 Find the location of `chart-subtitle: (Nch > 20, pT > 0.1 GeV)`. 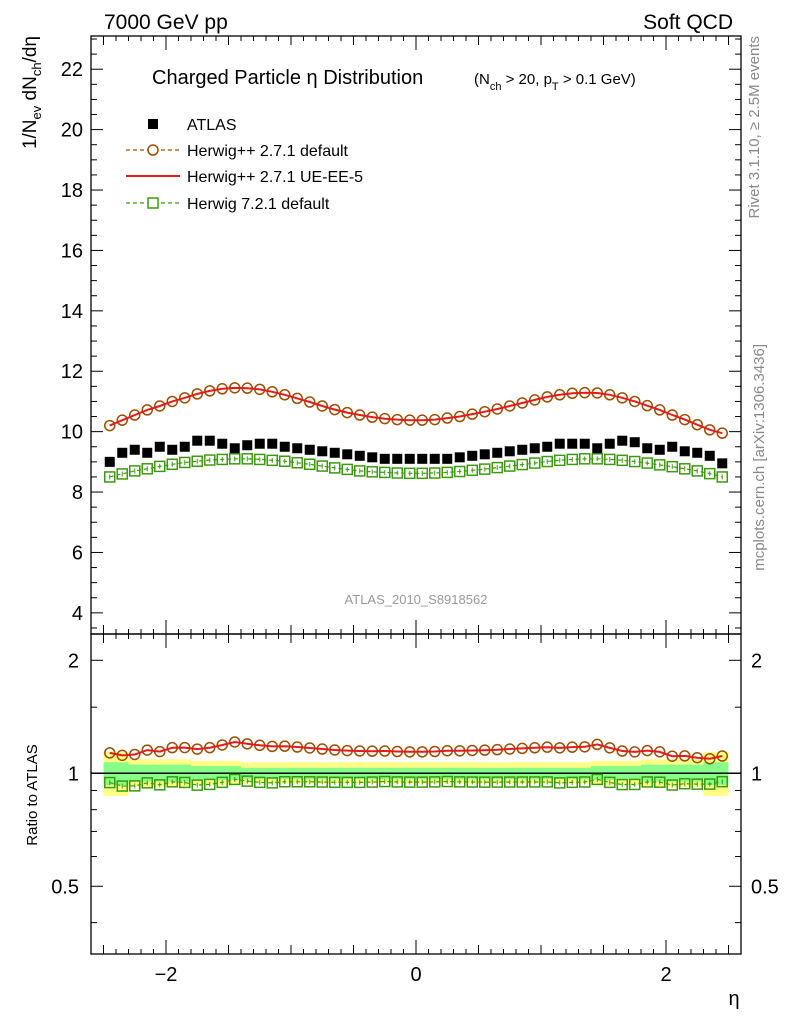

chart-subtitle: (Nch > 20, pT > 0.1 GeV) is located at coordinates (555, 82).